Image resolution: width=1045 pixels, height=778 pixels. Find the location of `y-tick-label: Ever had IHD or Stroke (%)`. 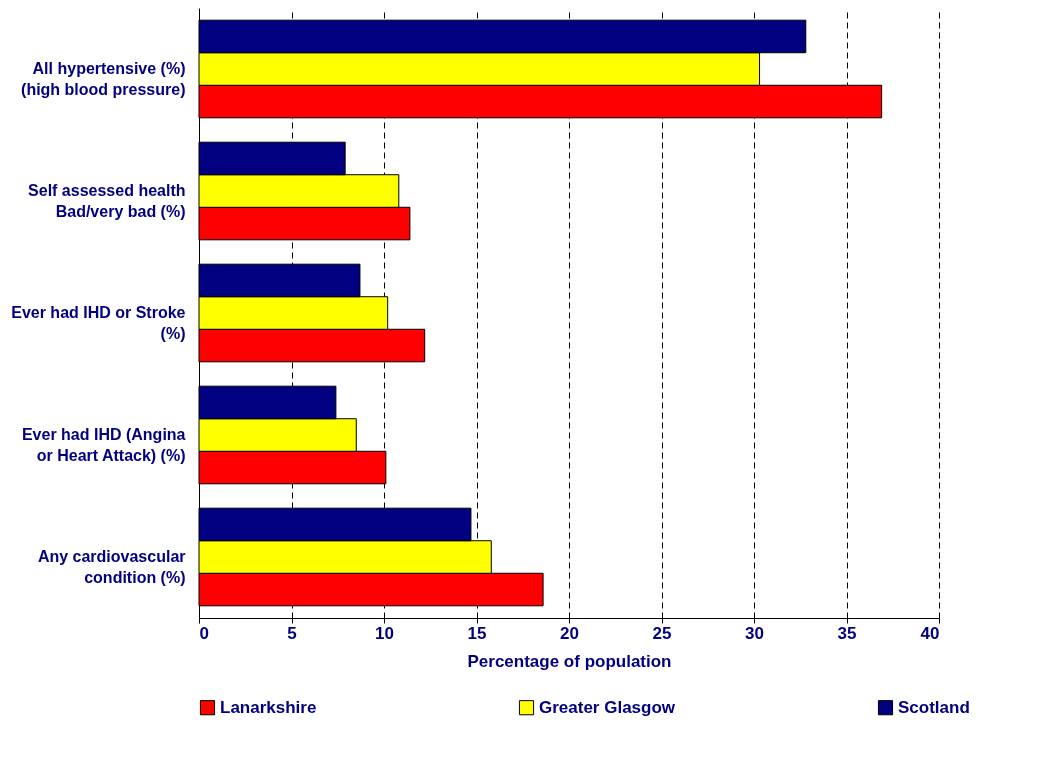

y-tick-label: Ever had IHD or Stroke (%) is located at coordinates (98, 323).